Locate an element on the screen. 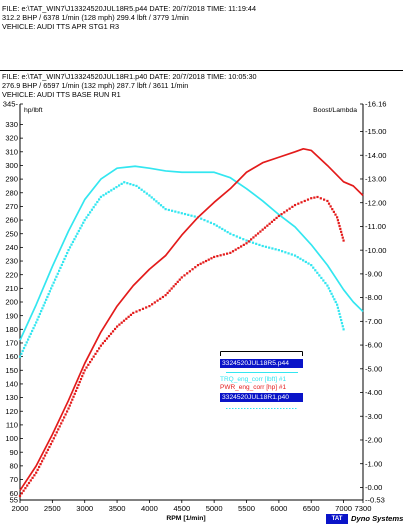  y-tick-label: 320 is located at coordinates (11, 138).